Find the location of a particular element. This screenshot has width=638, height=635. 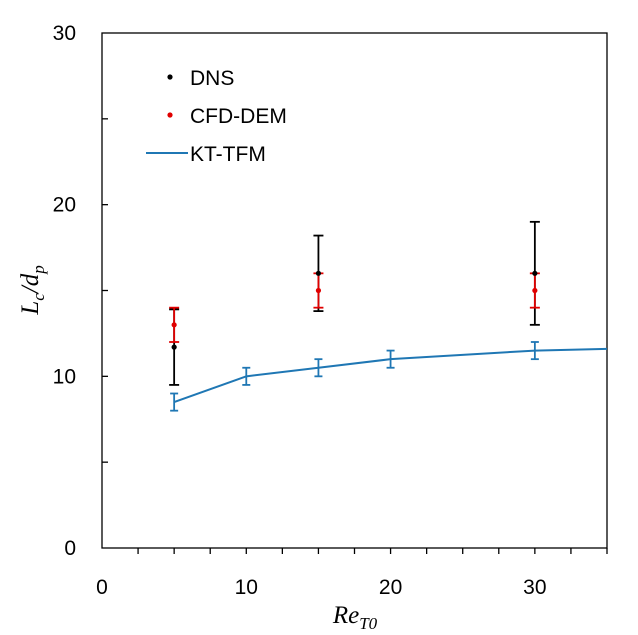

legend: DNS CFD-DEM KT-TFM is located at coordinates (216, 116).